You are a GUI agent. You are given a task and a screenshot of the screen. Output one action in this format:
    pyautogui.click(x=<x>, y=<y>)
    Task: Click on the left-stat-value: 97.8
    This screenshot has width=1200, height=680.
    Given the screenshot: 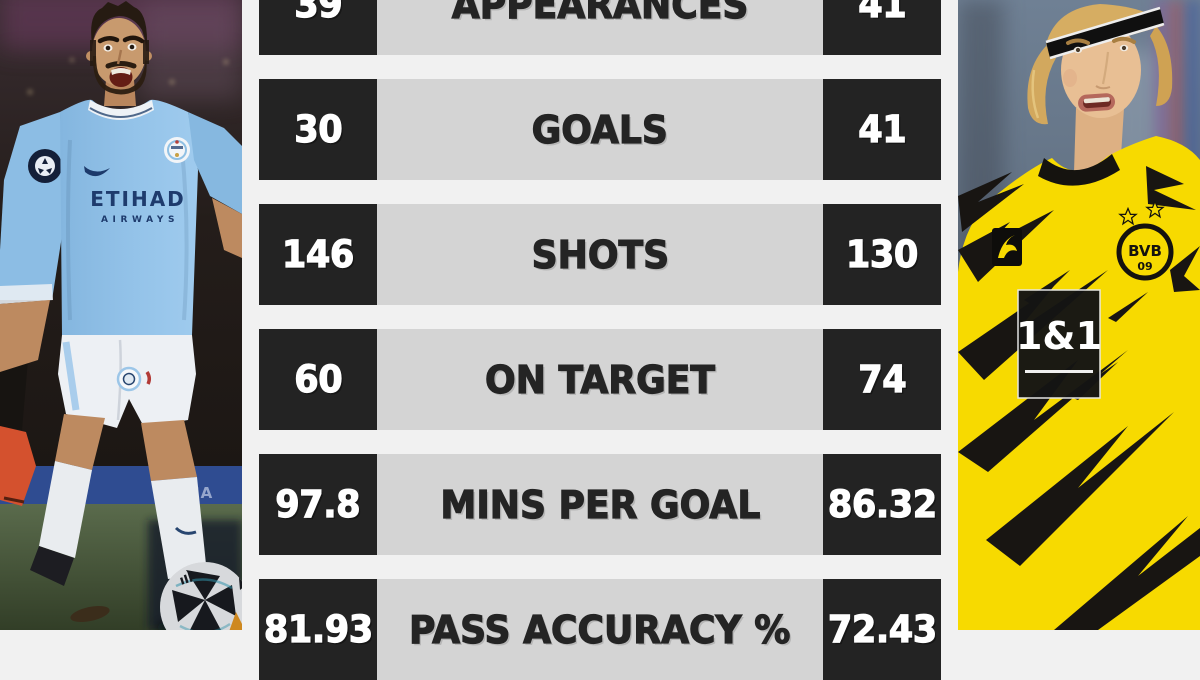 What is the action you would take?
    pyautogui.click(x=318, y=504)
    